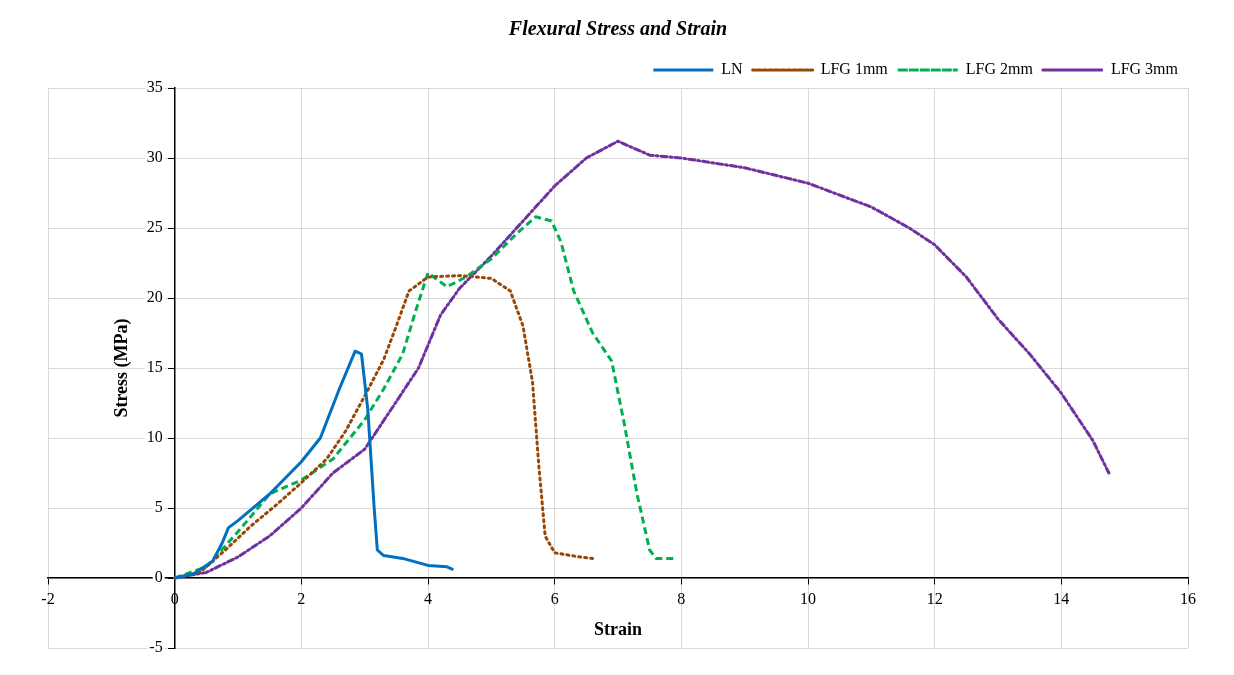 This screenshot has height=675, width=1234. What do you see at coordinates (1188, 598) in the screenshot?
I see `x-tick-label: 16` at bounding box center [1188, 598].